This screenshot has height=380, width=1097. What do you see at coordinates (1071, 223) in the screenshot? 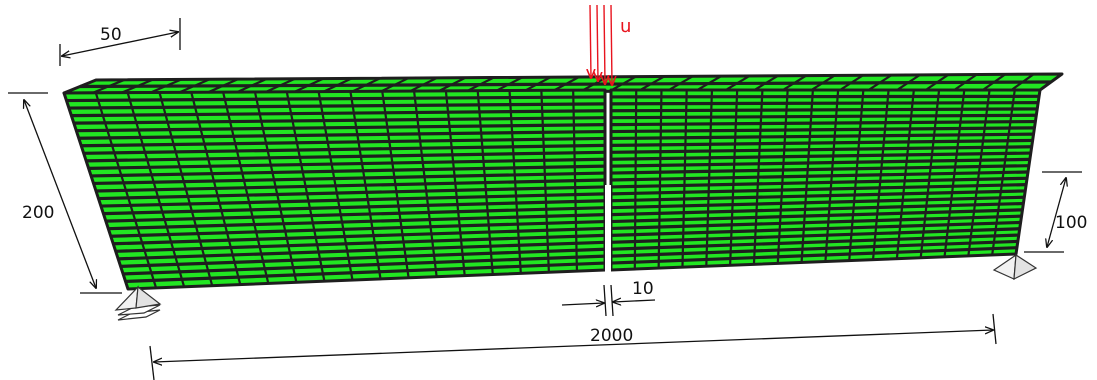
I see `support-height-dimension-label: 100` at bounding box center [1071, 223].